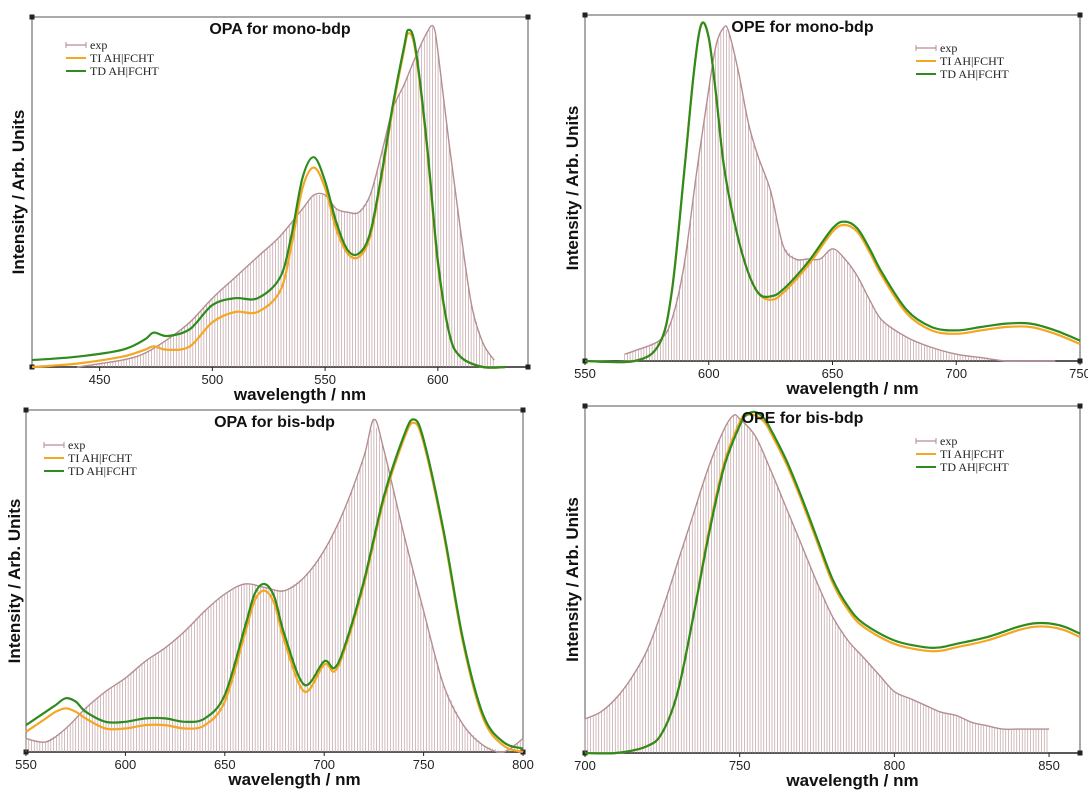 The height and width of the screenshot is (792, 1088). Describe the element at coordinates (213, 379) in the screenshot. I see `x-tick-label: 500` at that location.